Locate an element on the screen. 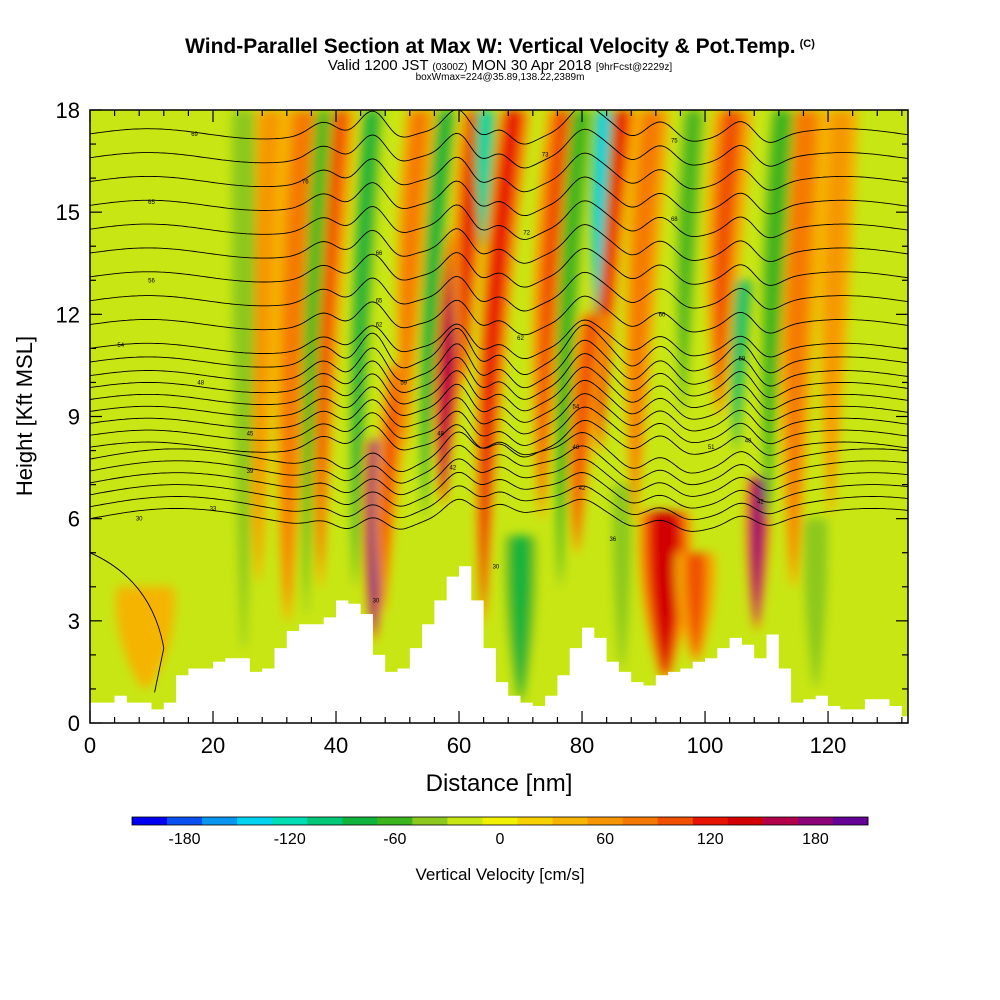  x-tick-label: 0 is located at coordinates (90, 745).